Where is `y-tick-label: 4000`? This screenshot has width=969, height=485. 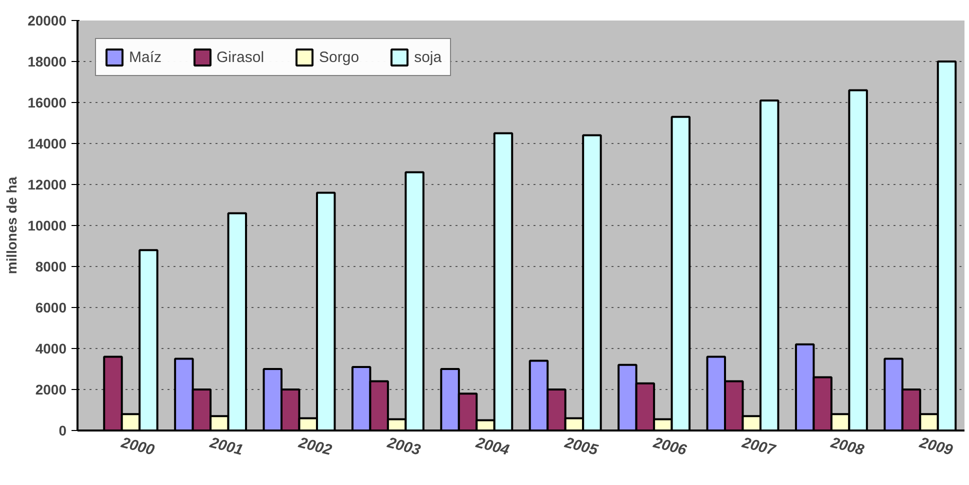
y-tick-label: 4000 is located at coordinates (51, 348).